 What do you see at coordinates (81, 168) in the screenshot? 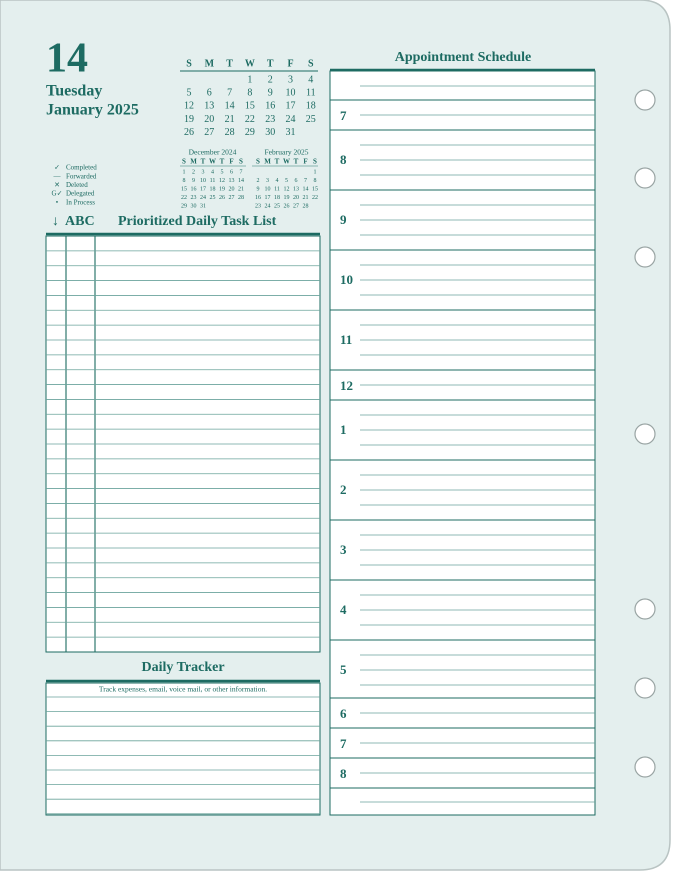
I see `legend-label: Completed` at bounding box center [81, 168].